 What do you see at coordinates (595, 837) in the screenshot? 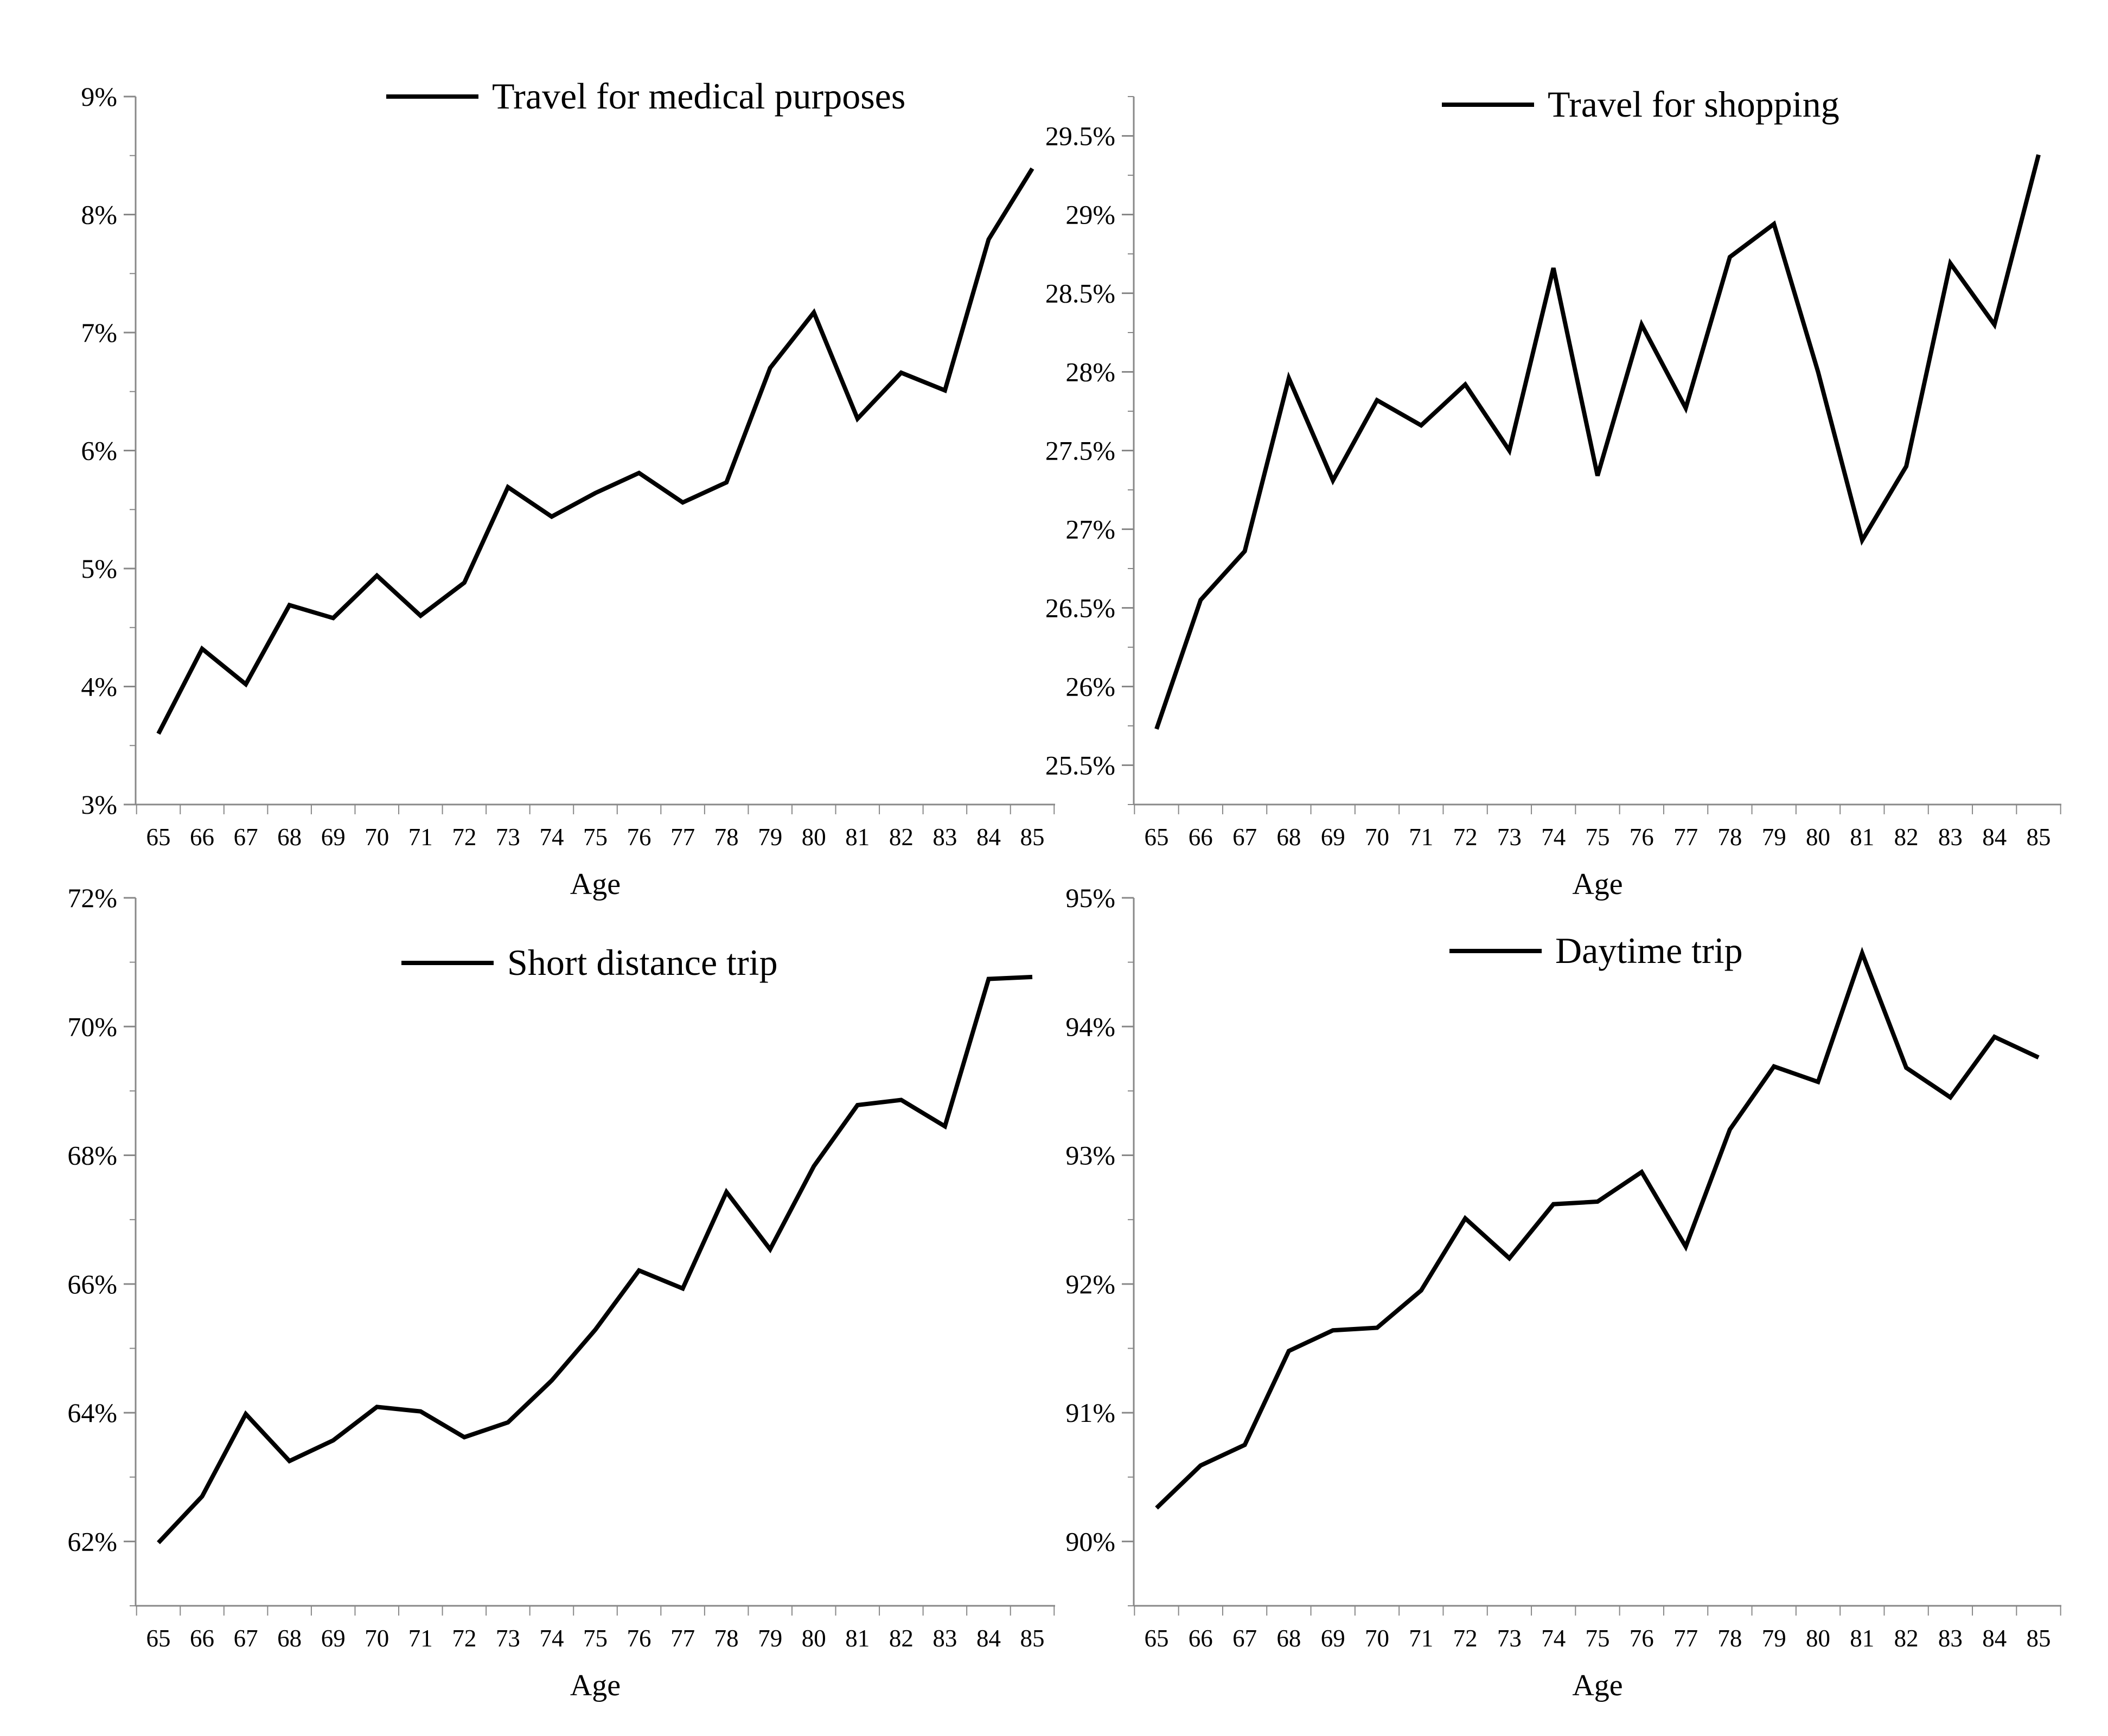
I see `x-tick-label: 75` at bounding box center [595, 837].